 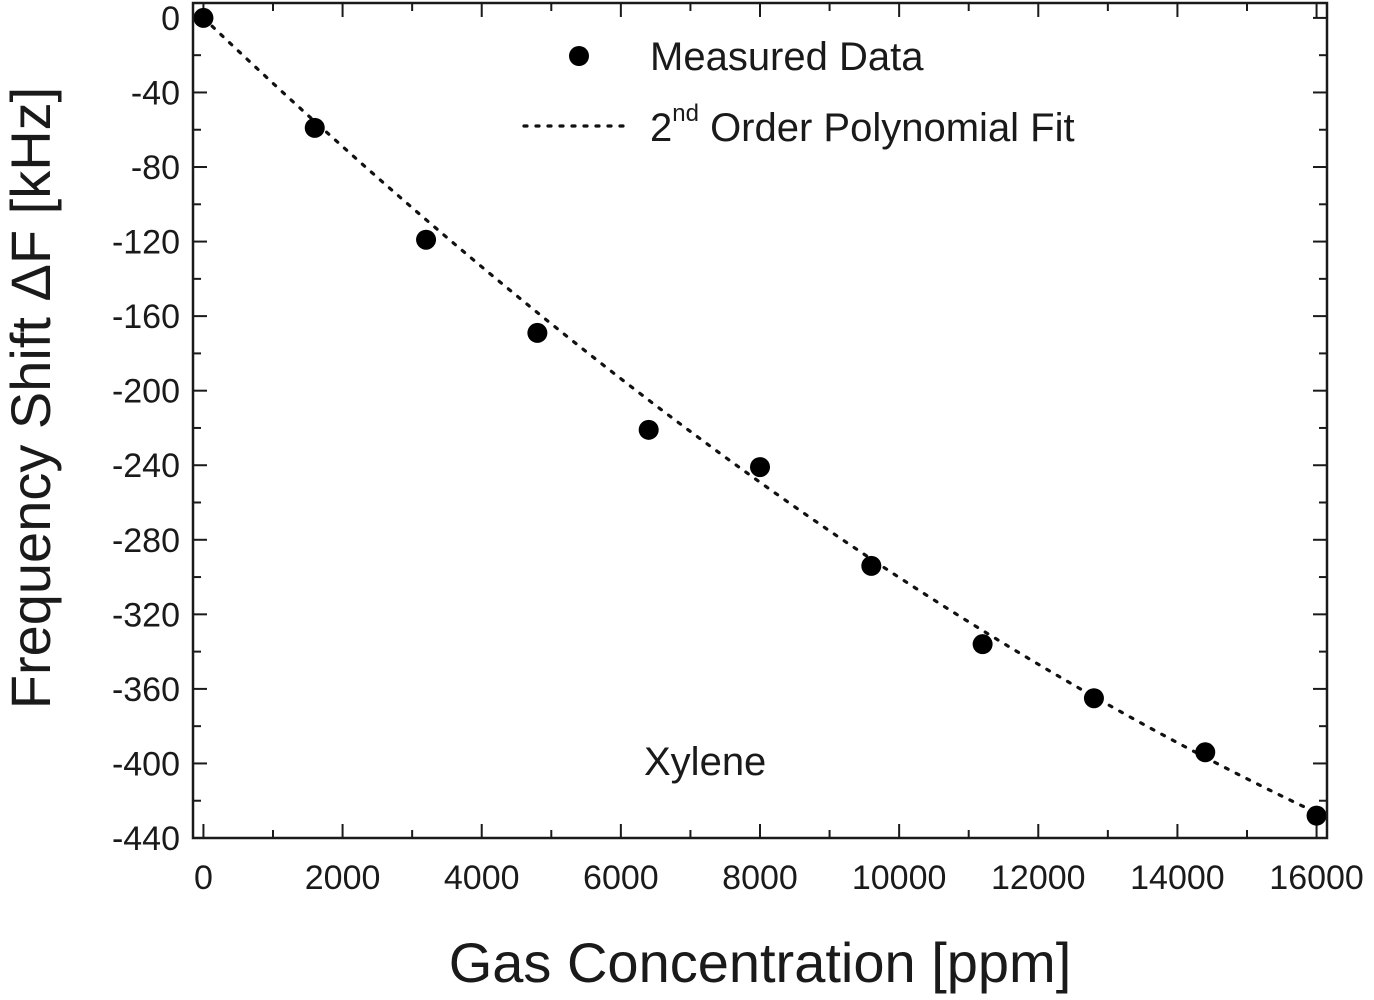 I want to click on x-tick-label: 16000, so click(x=1316, y=878).